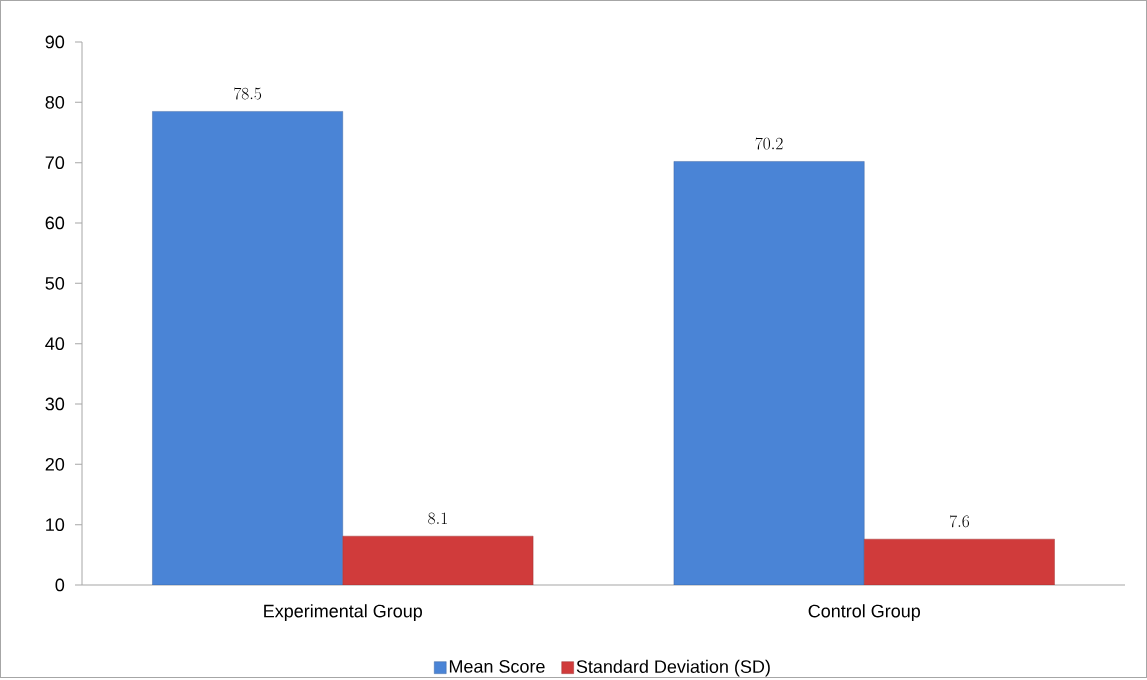 Image resolution: width=1147 pixels, height=680 pixels. Describe the element at coordinates (248, 93) in the screenshot. I see `data-label: 78.5` at that location.